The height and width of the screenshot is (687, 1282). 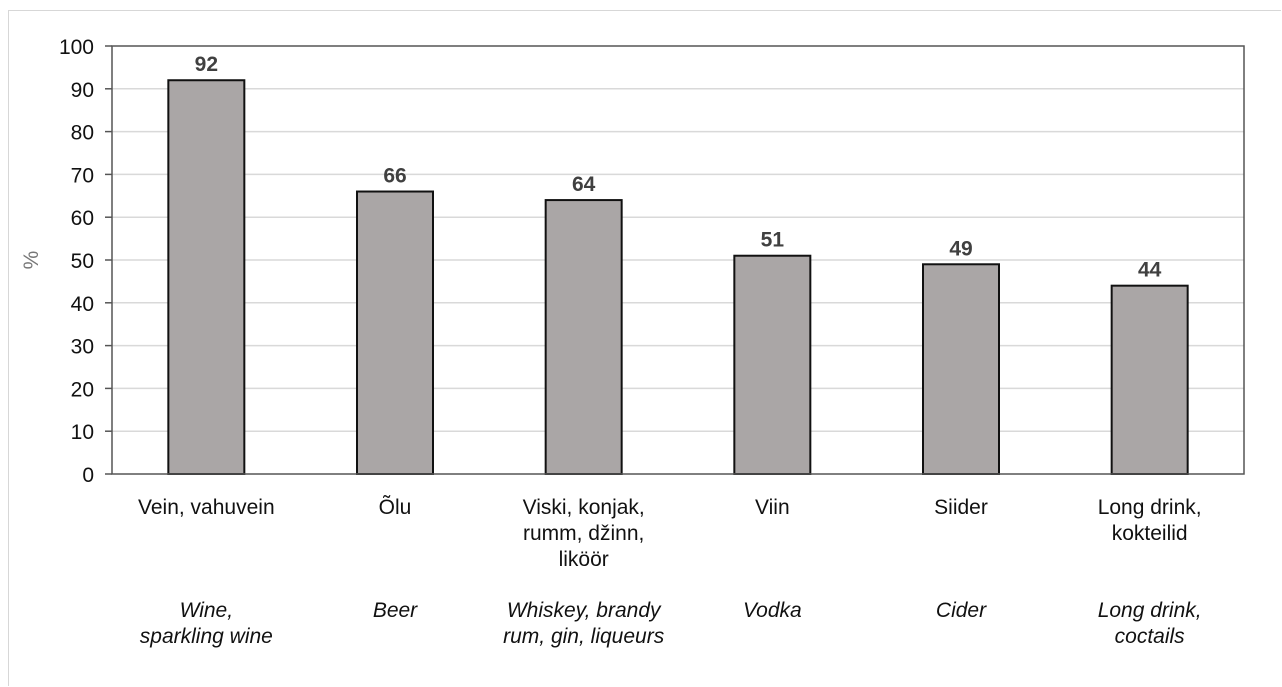 What do you see at coordinates (584, 636) in the screenshot?
I see `category-english-label: rum, gin, liqueurs` at bounding box center [584, 636].